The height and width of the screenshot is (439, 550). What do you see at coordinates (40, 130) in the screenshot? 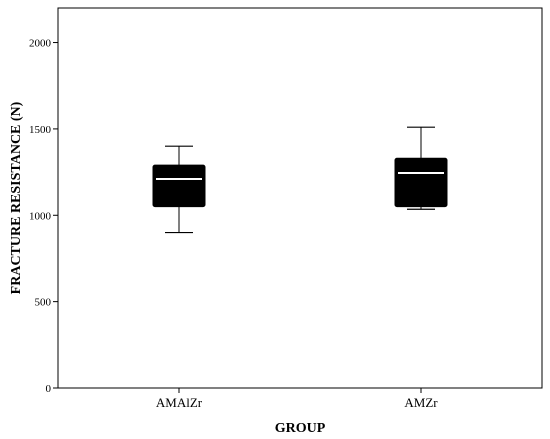
I see `y-tick-label: 1500` at bounding box center [40, 130].